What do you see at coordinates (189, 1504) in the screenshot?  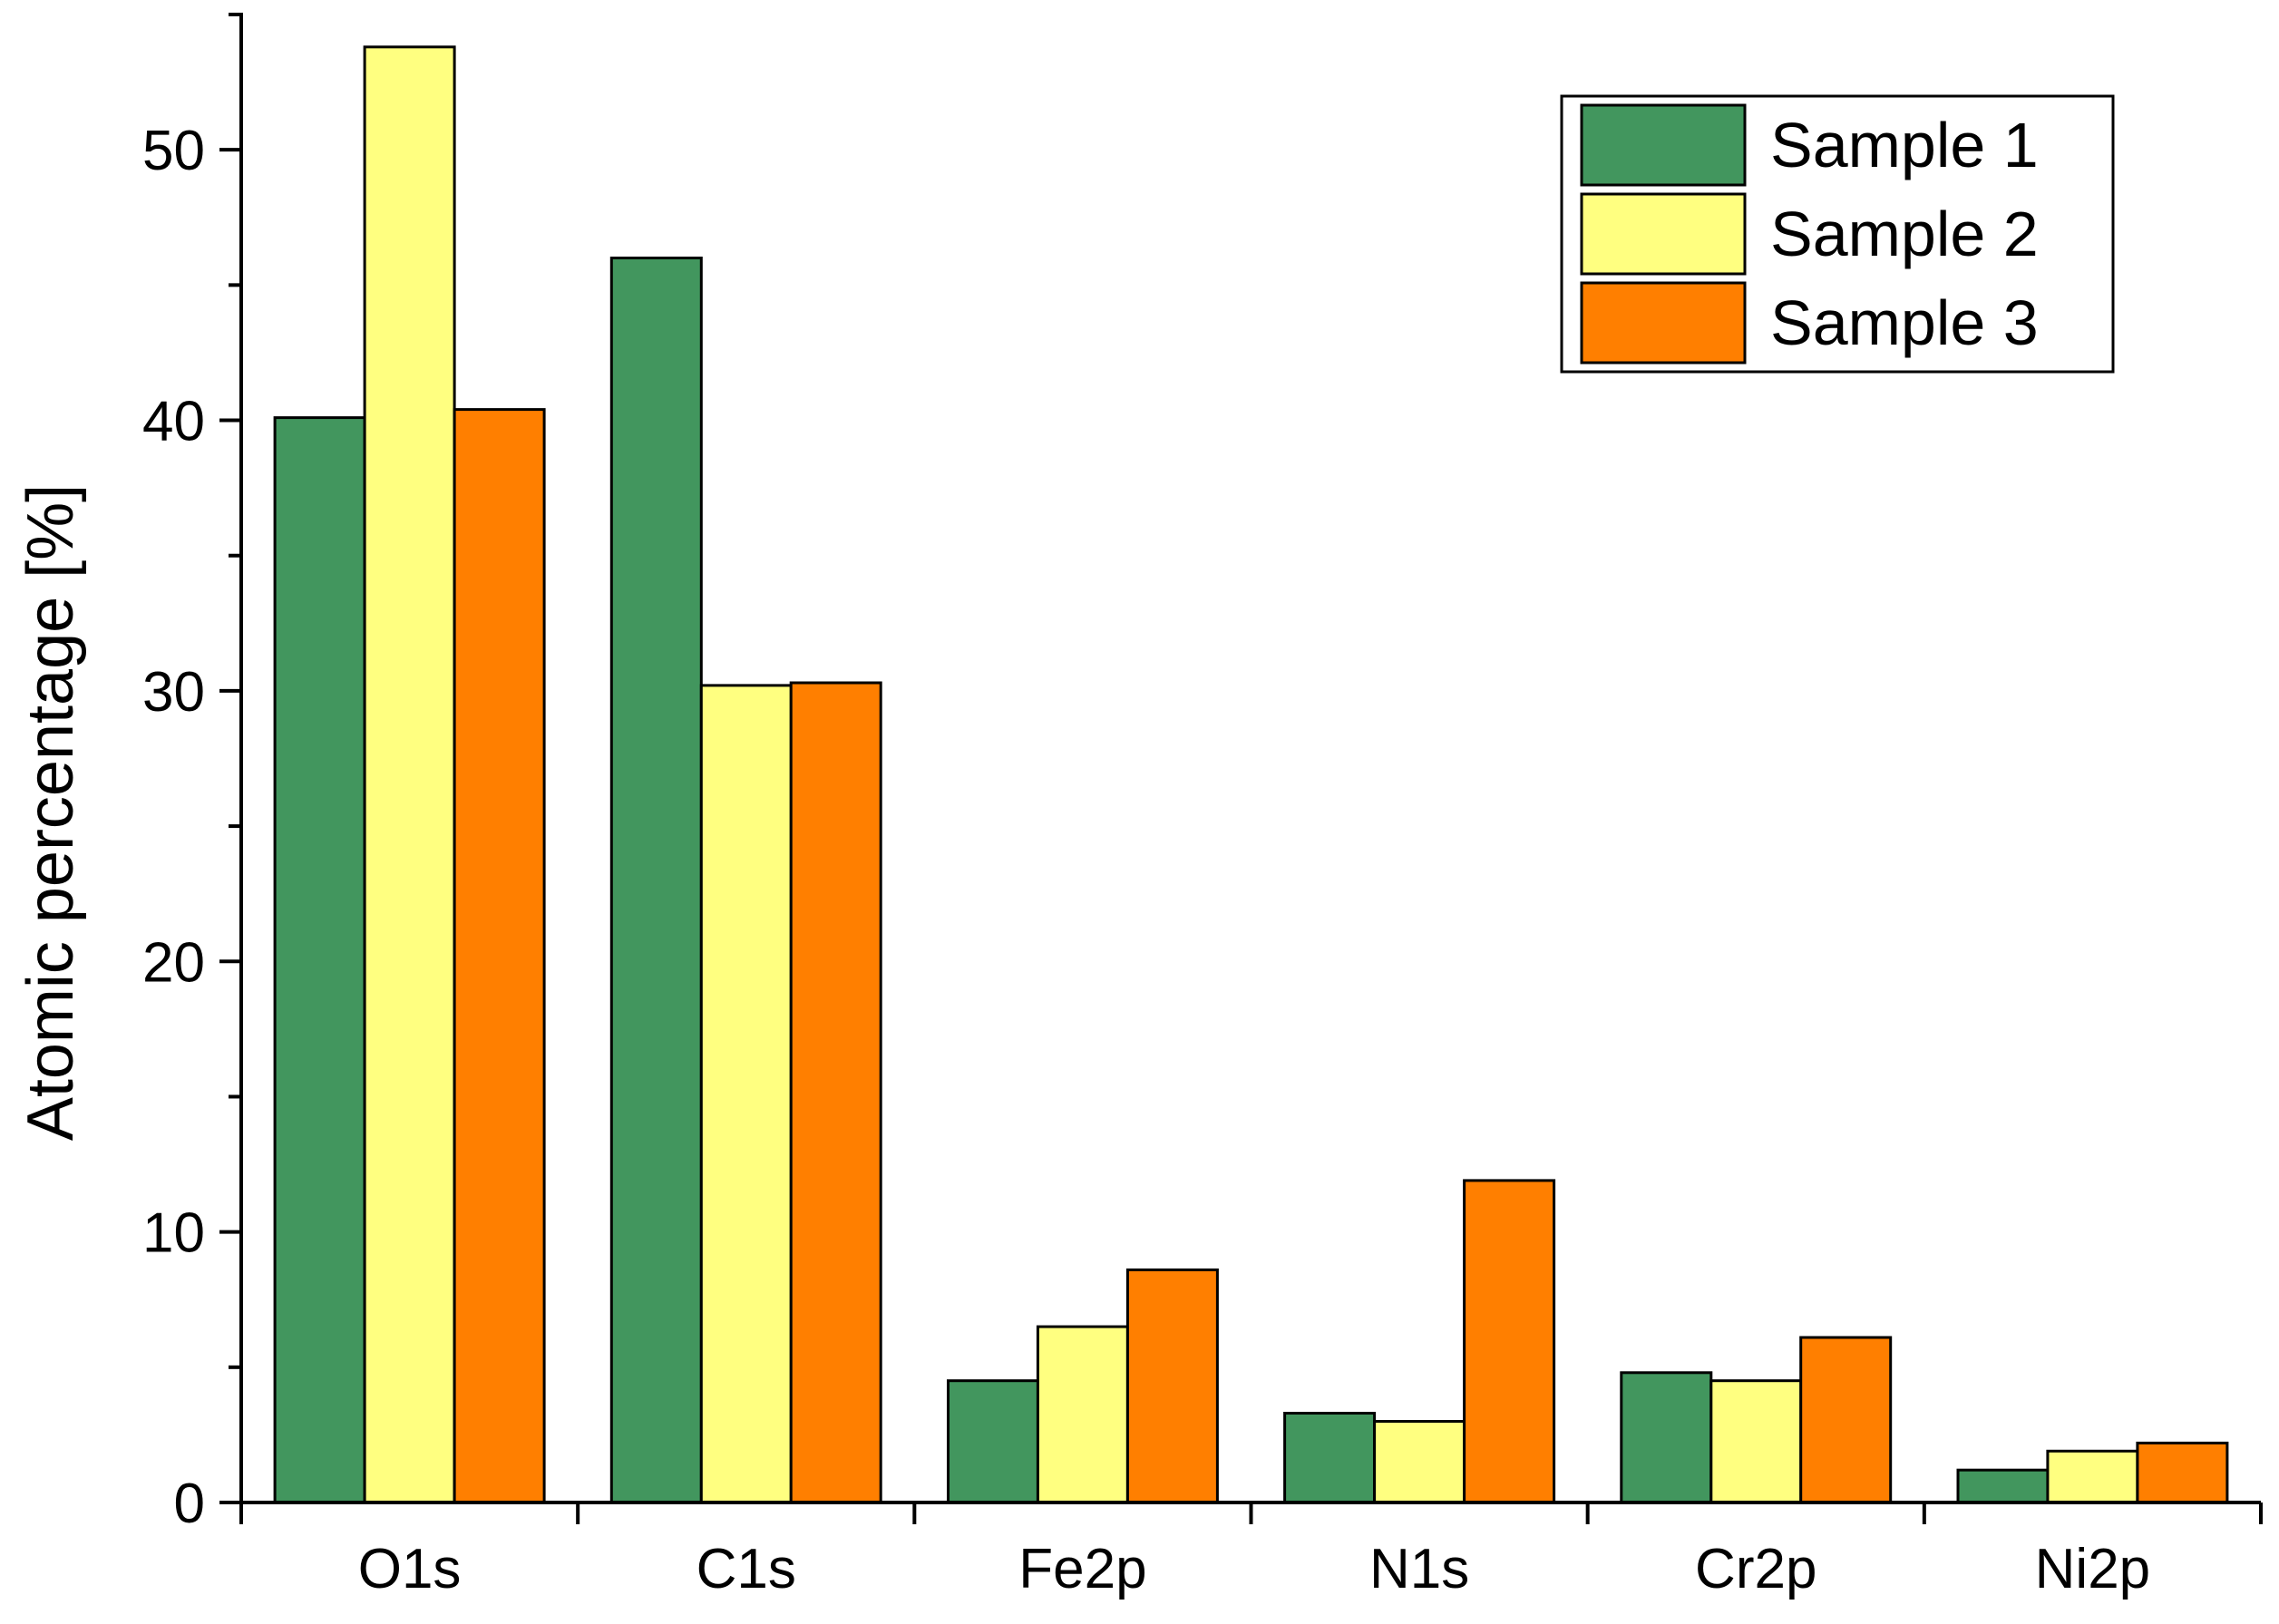 I see `y-tick-label: 0` at bounding box center [189, 1504].